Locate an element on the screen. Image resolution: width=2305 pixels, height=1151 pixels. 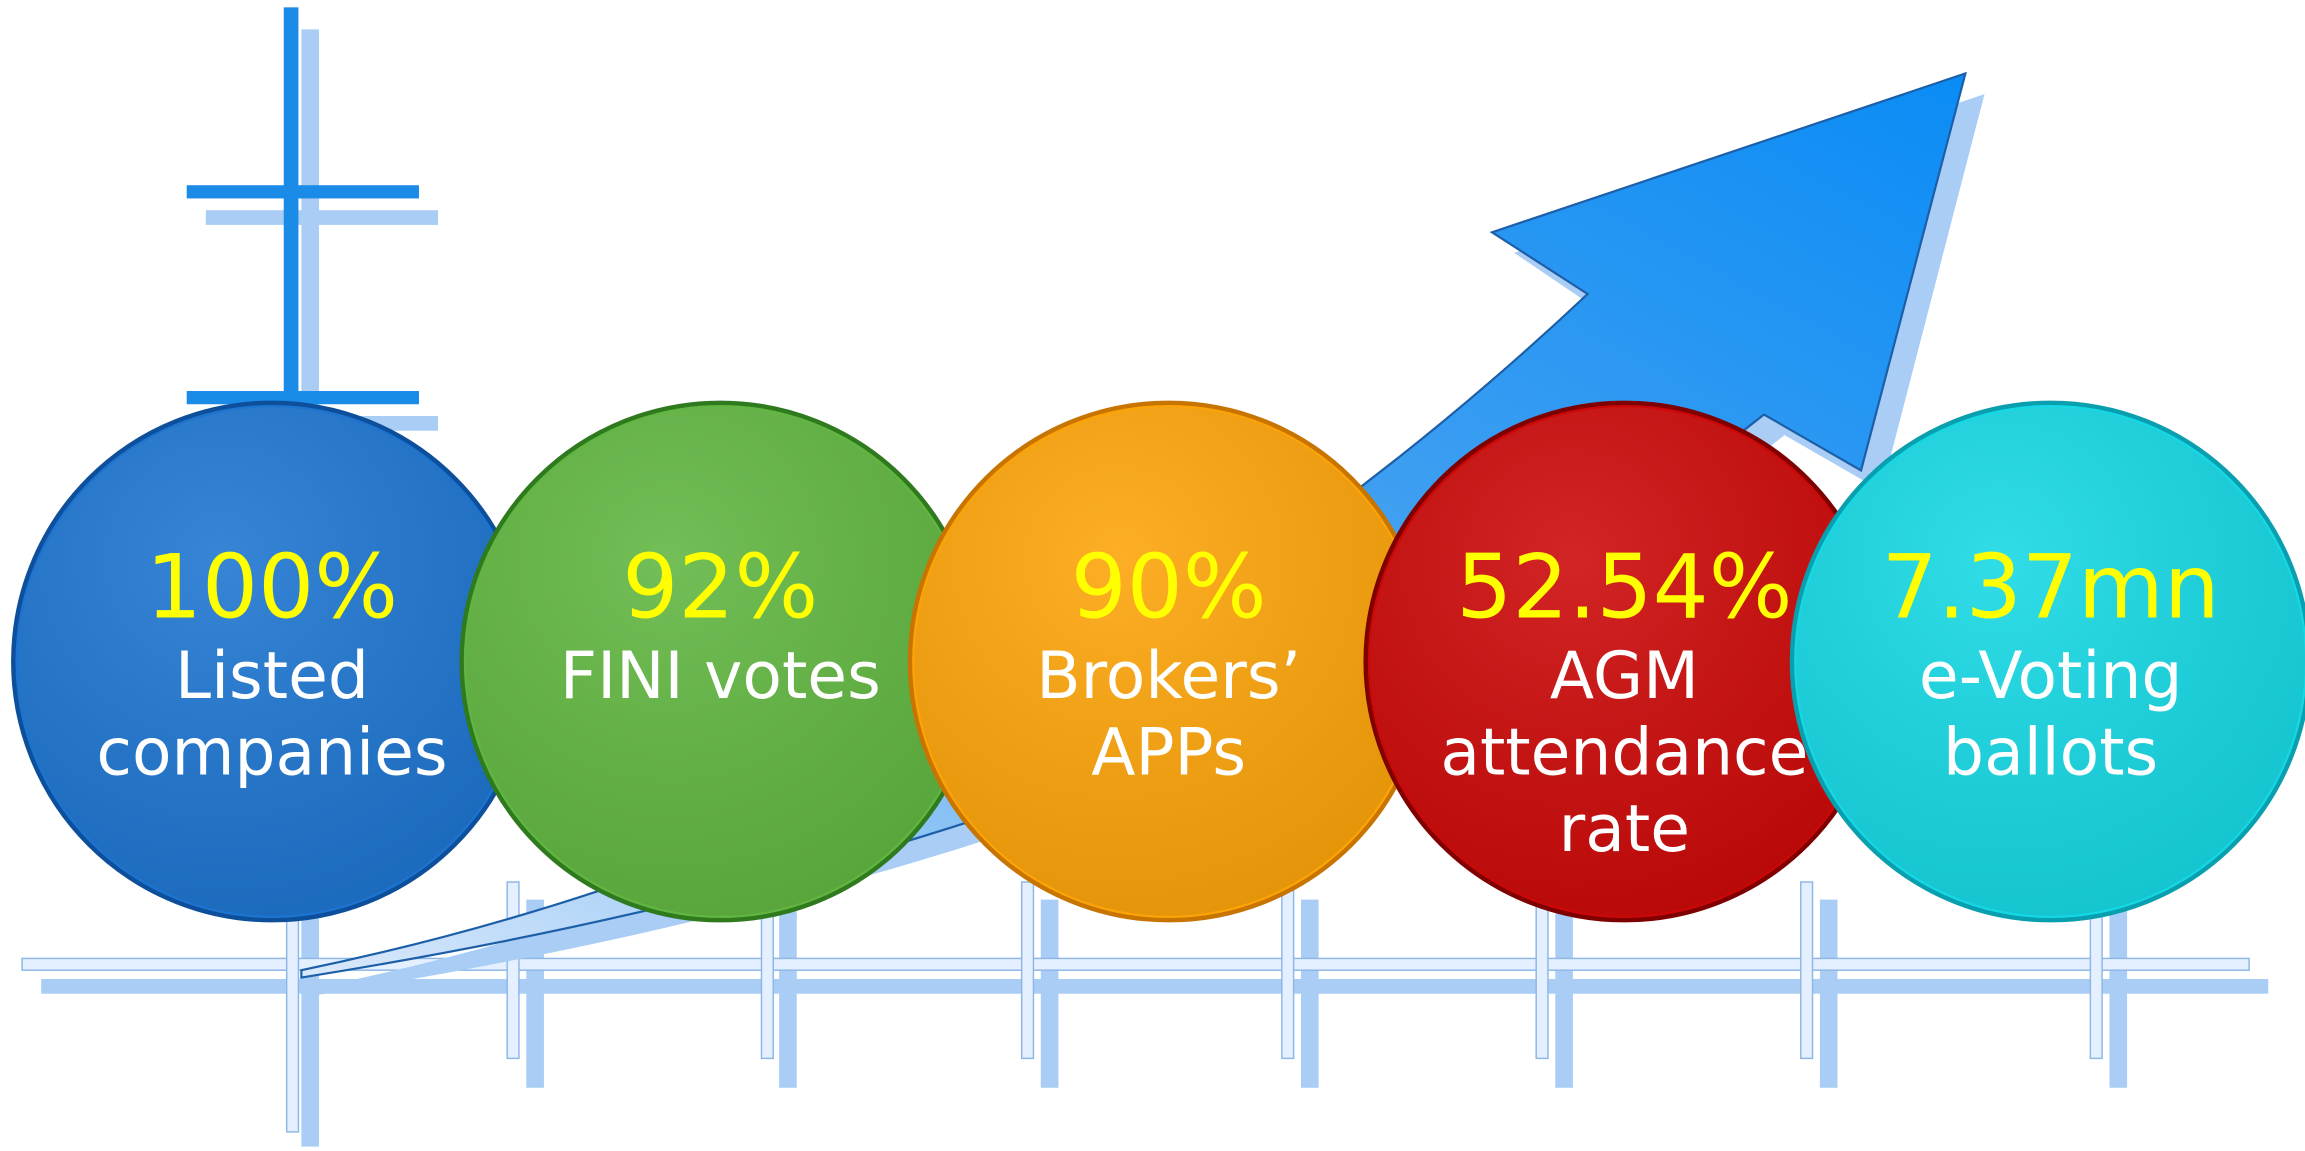
stat-label: FINI votes is located at coordinates (720, 676).